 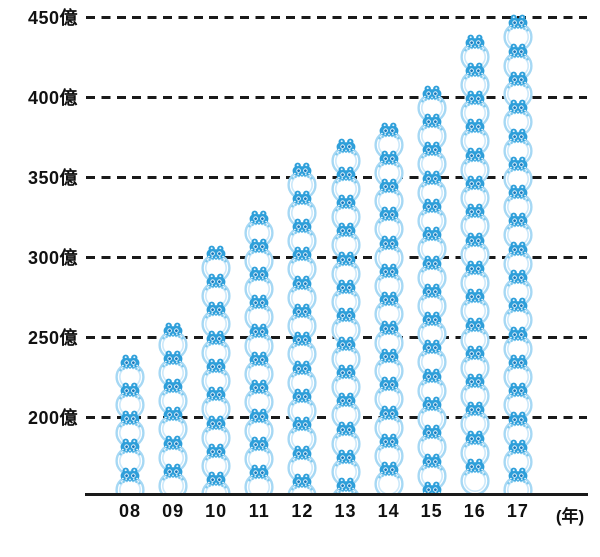 I want to click on x-axis-label-15: 15, so click(x=431, y=511).